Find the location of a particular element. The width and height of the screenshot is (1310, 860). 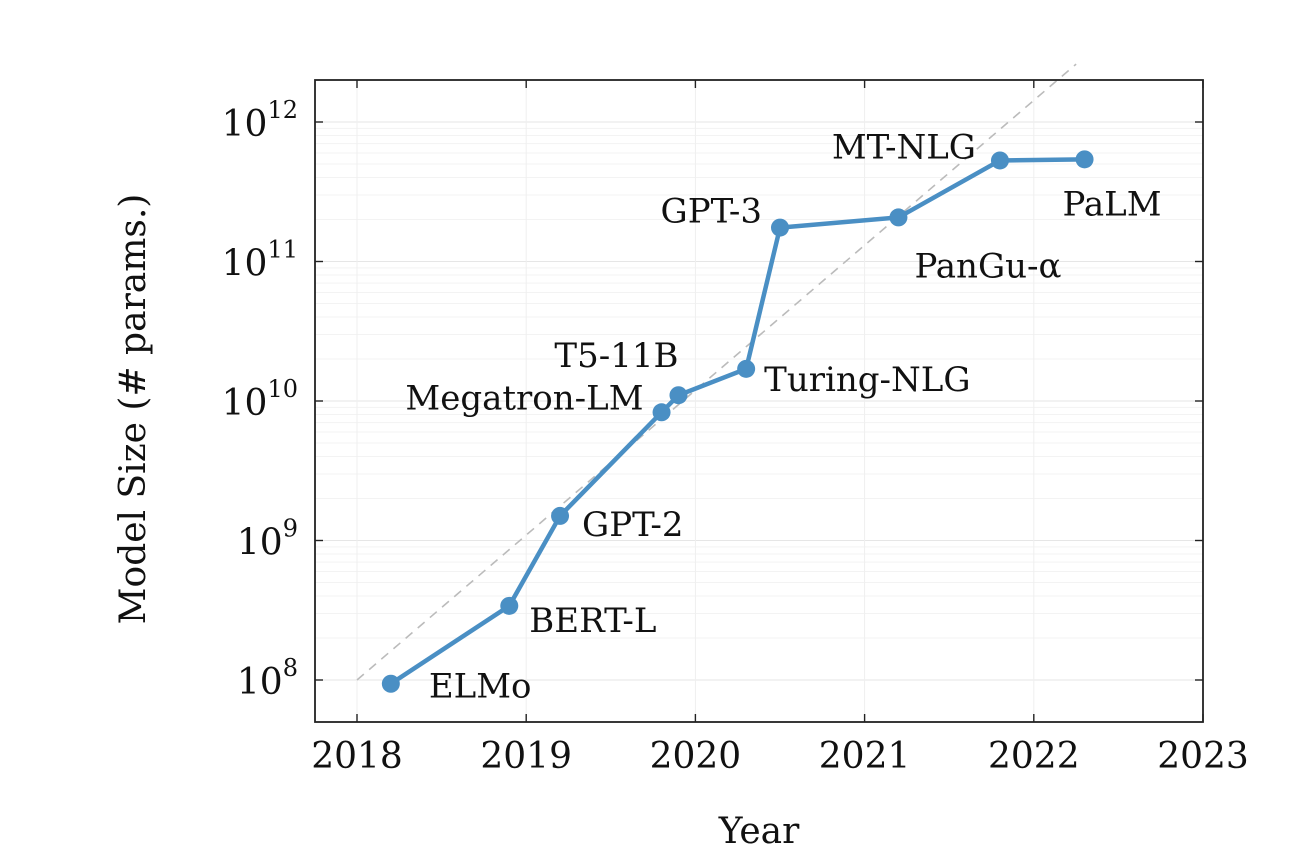

point-label: MT-NLG is located at coordinates (904, 147).